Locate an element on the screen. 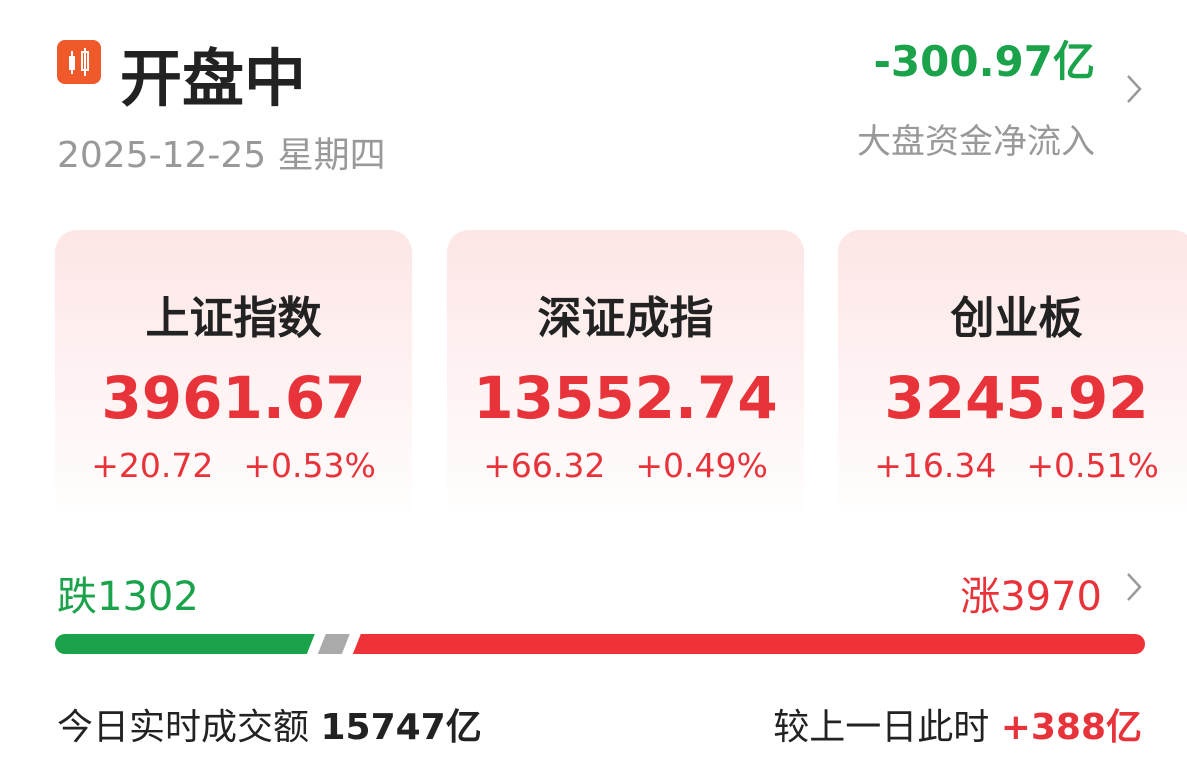 The image size is (1187, 778). index-name: 深证成指 is located at coordinates (625, 318).